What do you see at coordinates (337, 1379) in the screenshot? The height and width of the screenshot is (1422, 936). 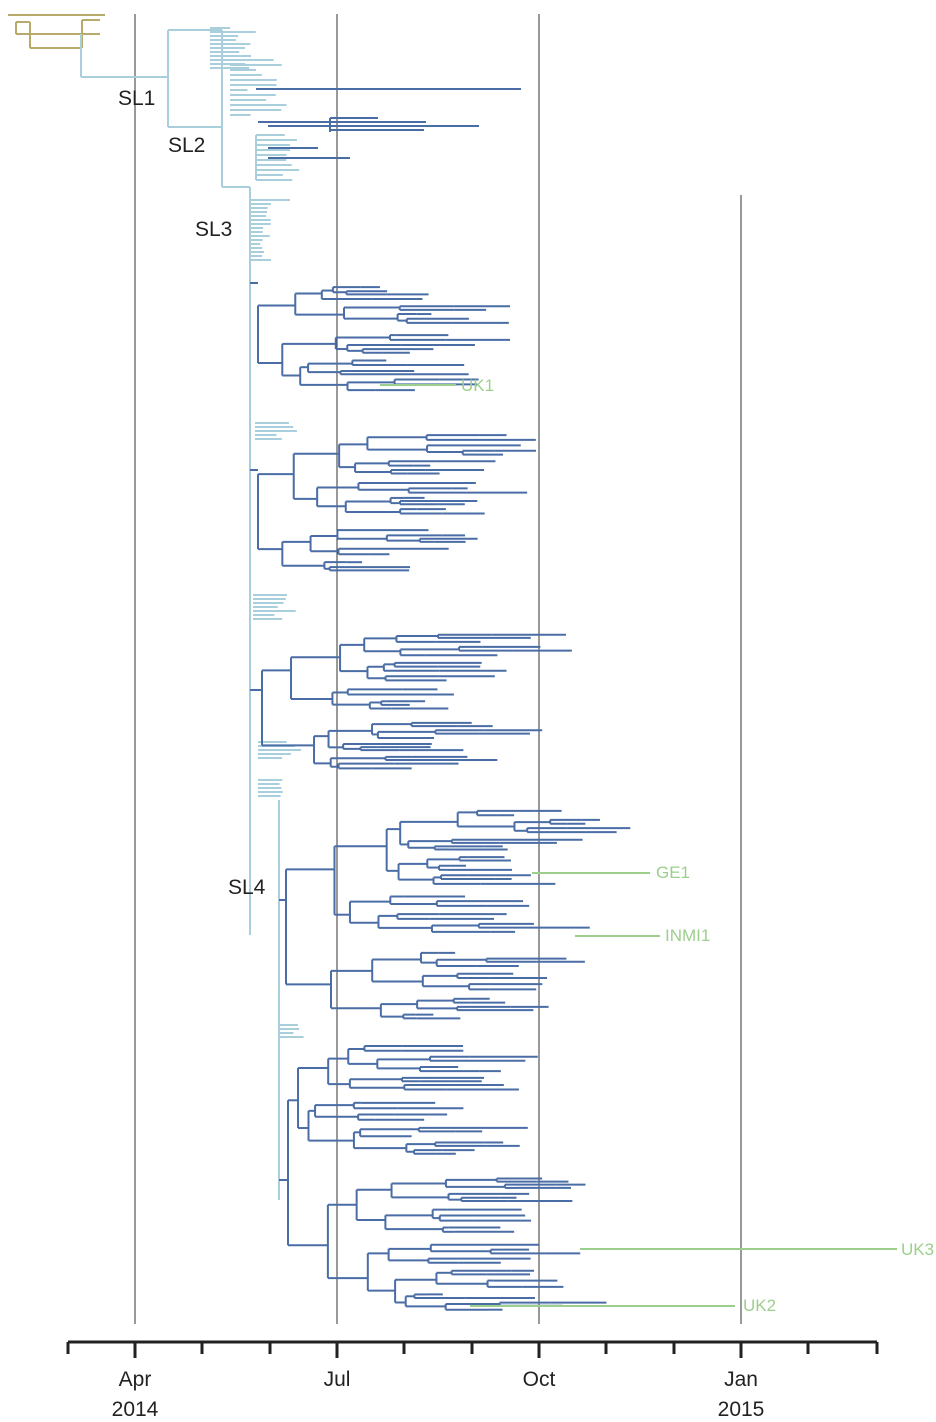 I see `tick-label-jul: Jul` at bounding box center [337, 1379].